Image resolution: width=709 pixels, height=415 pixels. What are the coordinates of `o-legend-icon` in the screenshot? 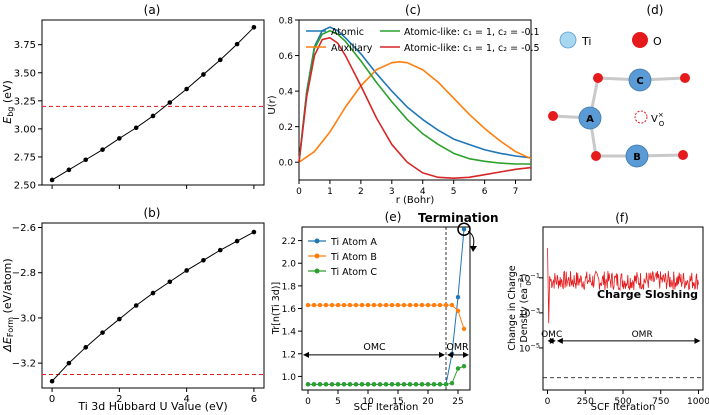 It's located at (640, 40).